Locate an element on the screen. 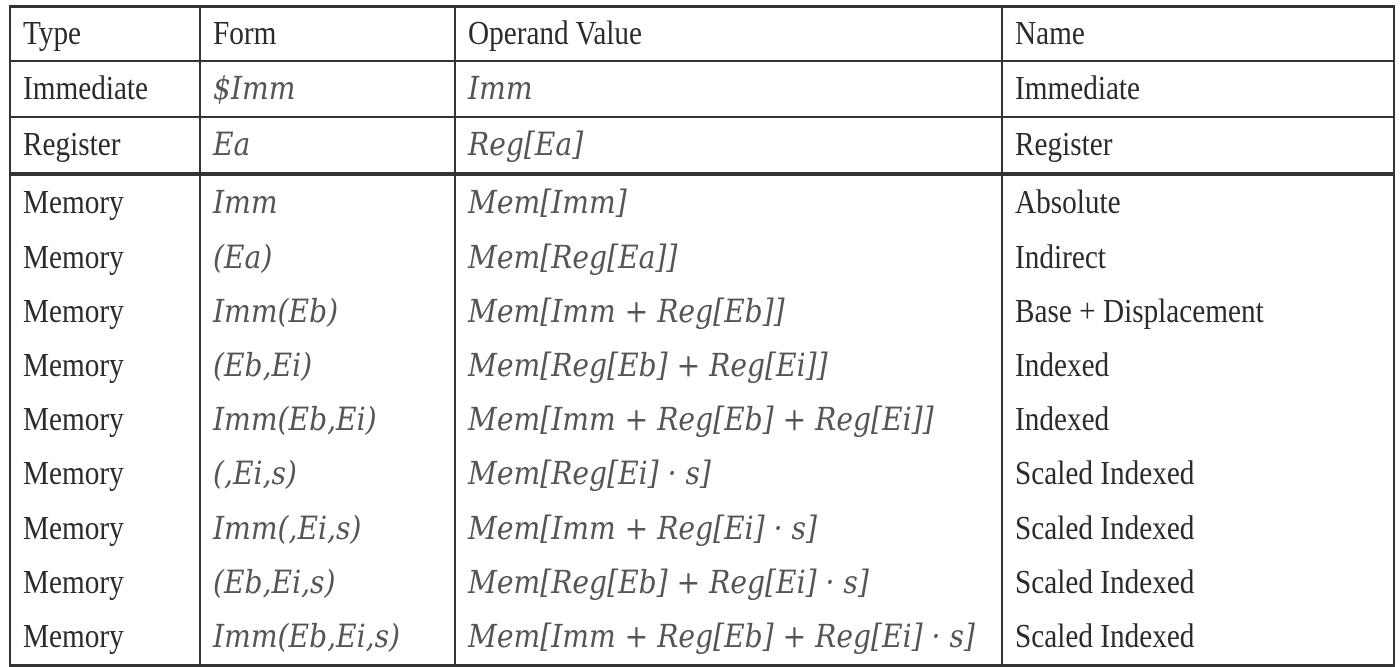 The width and height of the screenshot is (1400, 667). header-type-label: Type is located at coordinates (52, 33).